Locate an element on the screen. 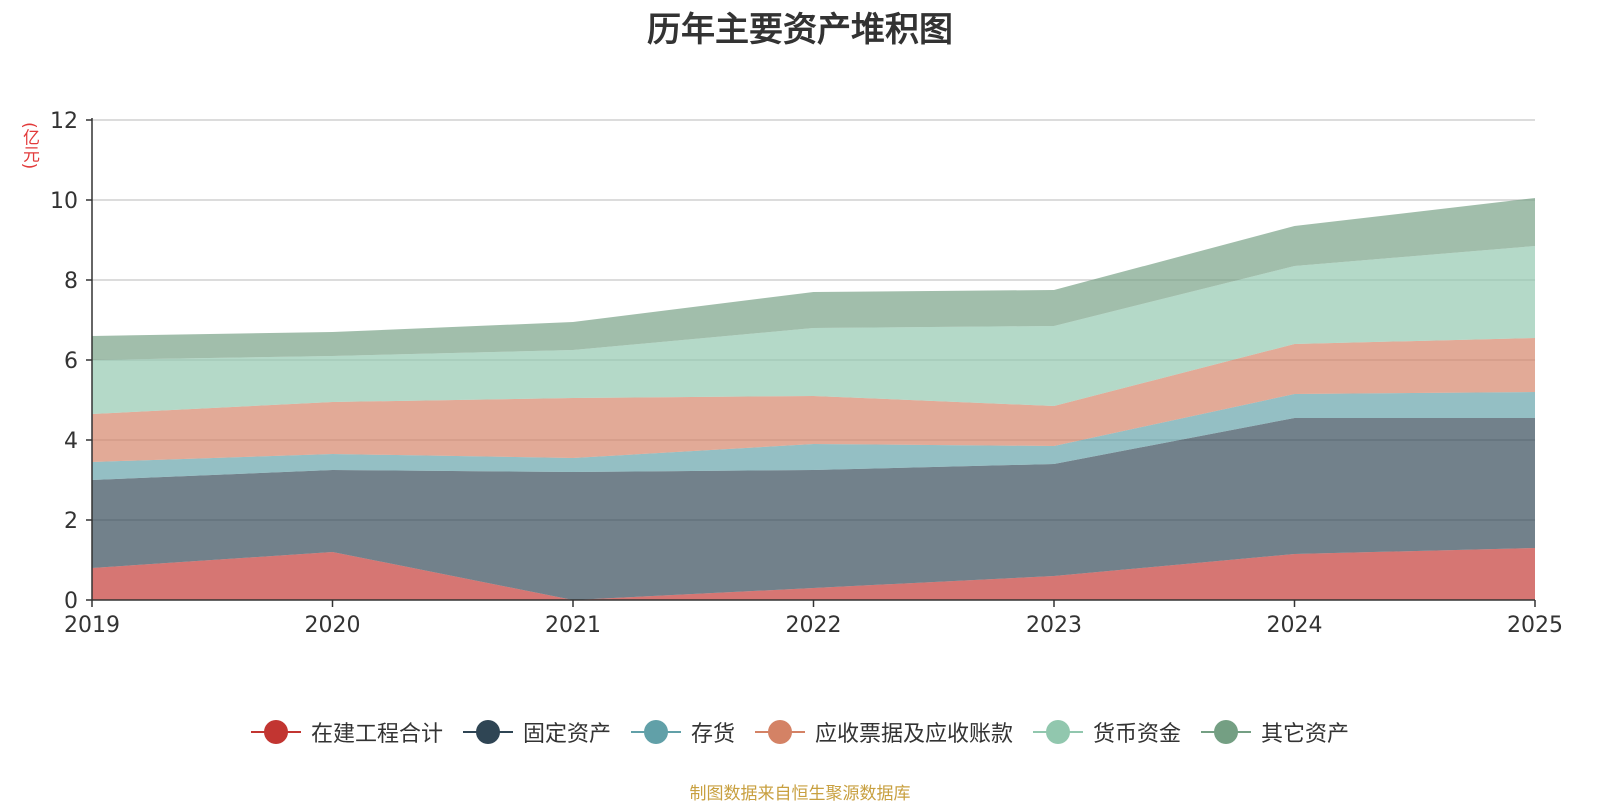 The width and height of the screenshot is (1600, 804). y-tick-label-0: 0 is located at coordinates (71, 601).